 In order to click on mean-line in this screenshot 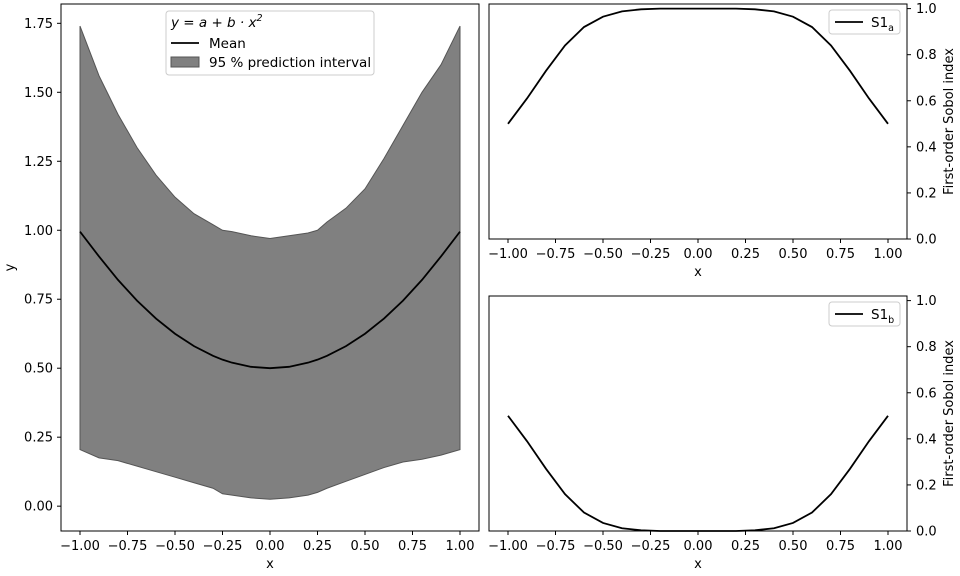, I will do `click(270, 300)`.